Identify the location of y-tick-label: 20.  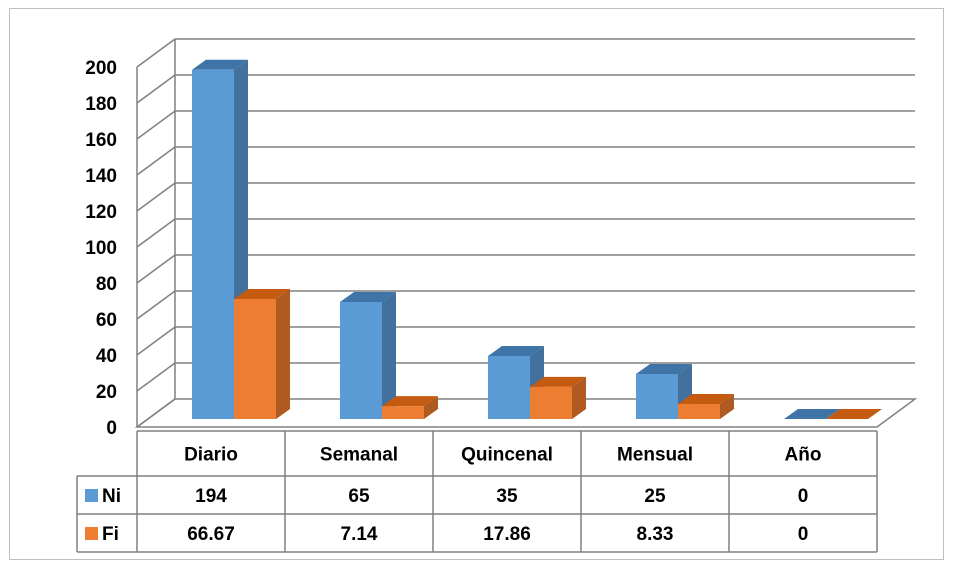
(106, 392).